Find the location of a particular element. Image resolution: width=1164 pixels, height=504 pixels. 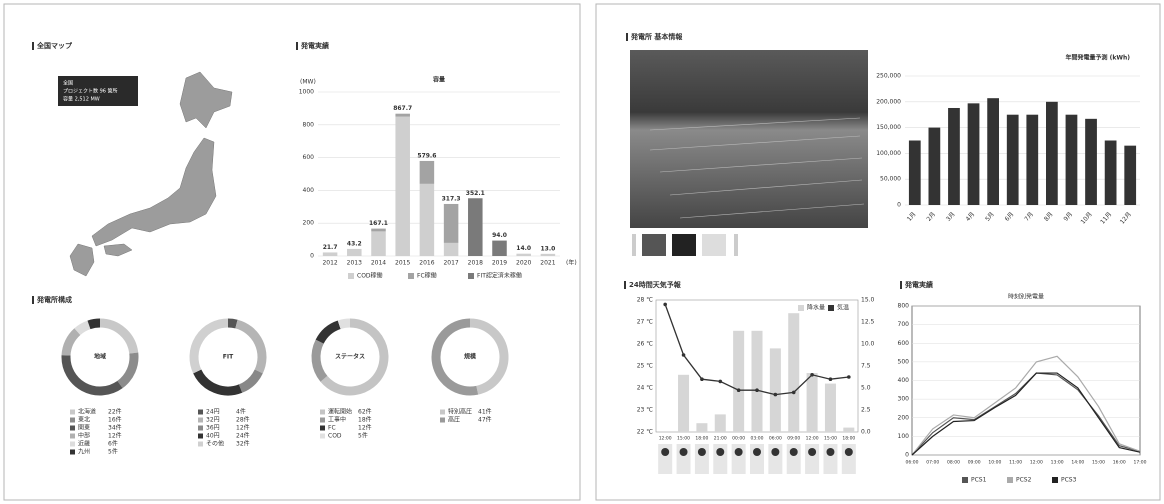

x-tick-label: 8月 is located at coordinates (1049, 217).